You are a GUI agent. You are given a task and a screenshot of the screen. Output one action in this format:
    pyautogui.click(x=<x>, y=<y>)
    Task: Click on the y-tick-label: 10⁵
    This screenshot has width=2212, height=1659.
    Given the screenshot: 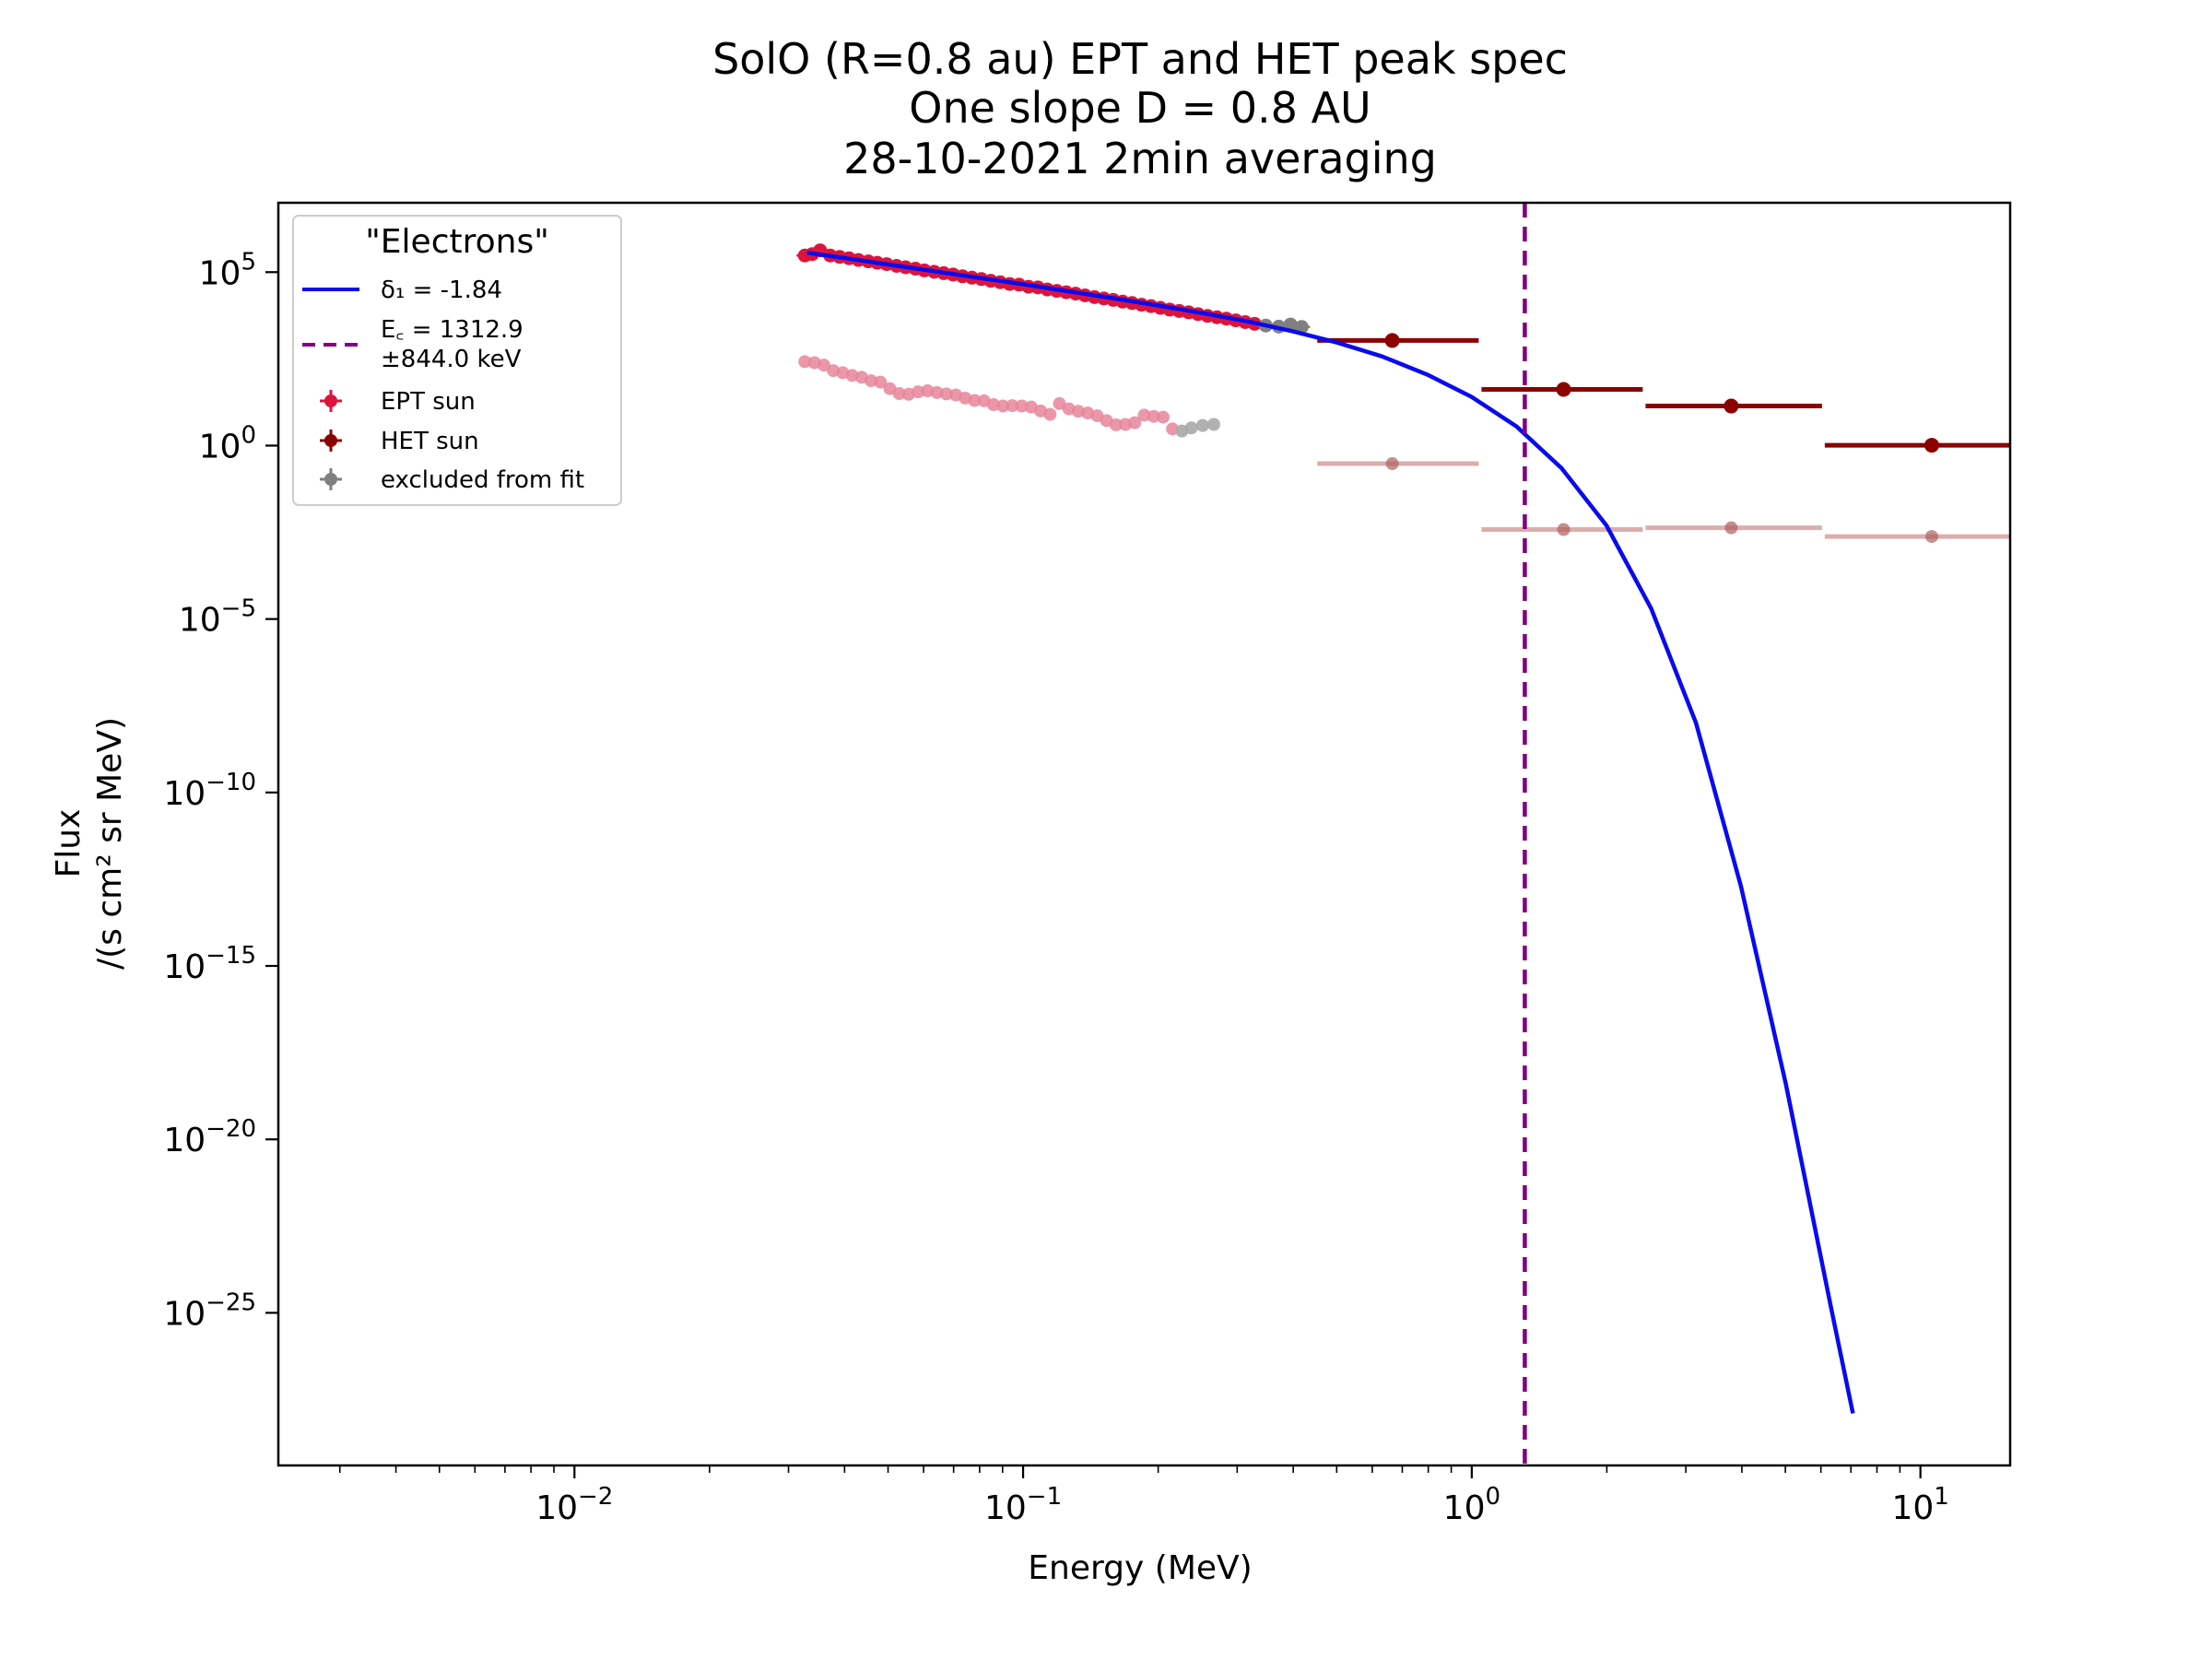 What is the action you would take?
    pyautogui.click(x=227, y=270)
    